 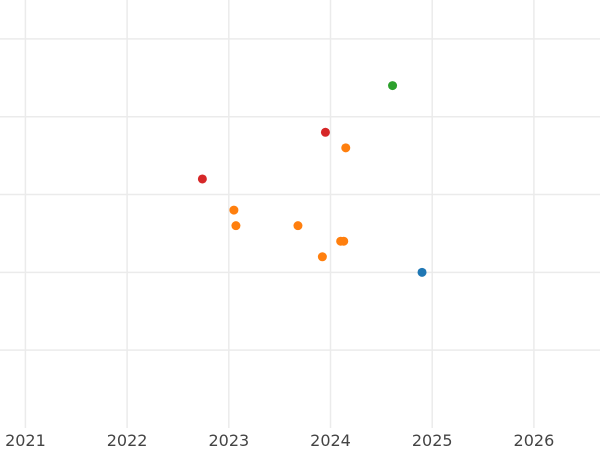 What do you see at coordinates (534, 440) in the screenshot?
I see `x-tick-label-5: 2026` at bounding box center [534, 440].